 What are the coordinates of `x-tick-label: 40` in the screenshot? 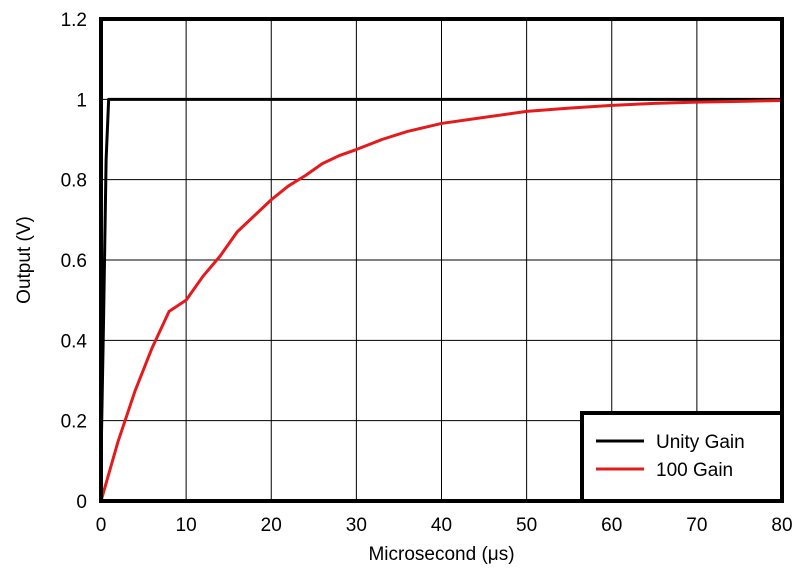 It's located at (441, 525).